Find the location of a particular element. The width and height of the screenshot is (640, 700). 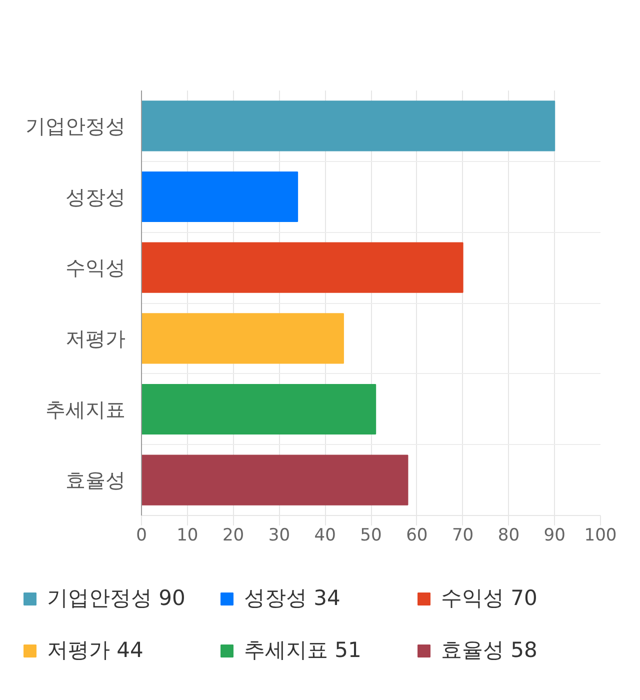

x-tick-label: 40 is located at coordinates (325, 536).